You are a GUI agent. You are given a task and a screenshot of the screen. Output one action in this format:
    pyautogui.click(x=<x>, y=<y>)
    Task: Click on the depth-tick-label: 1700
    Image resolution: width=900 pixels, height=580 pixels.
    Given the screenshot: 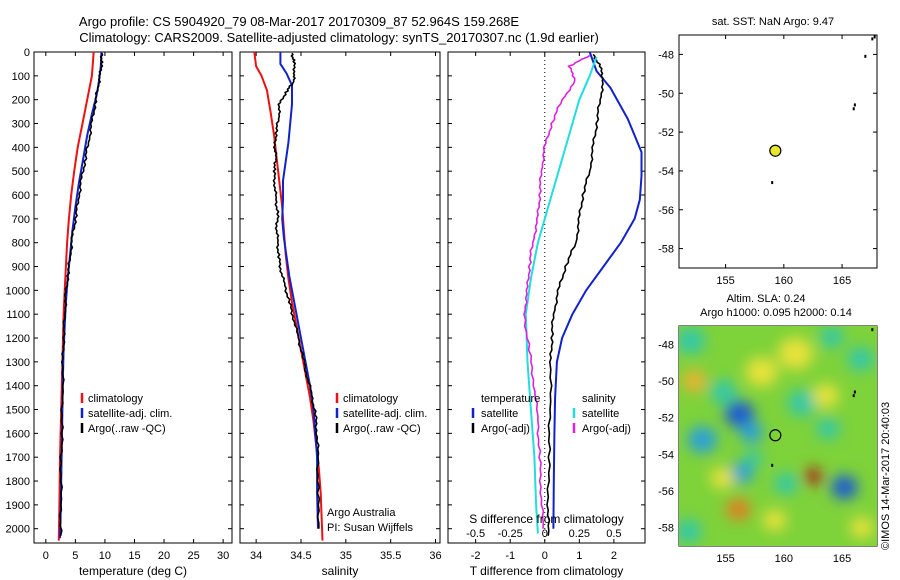 What is the action you would take?
    pyautogui.click(x=18, y=458)
    